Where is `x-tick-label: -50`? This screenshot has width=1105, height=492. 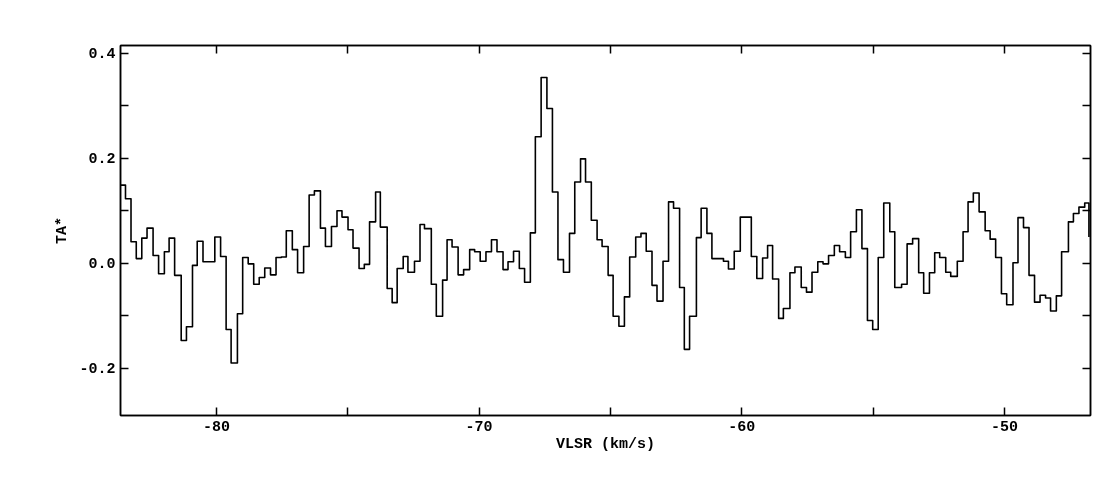 x-tick-label: -50 is located at coordinates (1005, 427).